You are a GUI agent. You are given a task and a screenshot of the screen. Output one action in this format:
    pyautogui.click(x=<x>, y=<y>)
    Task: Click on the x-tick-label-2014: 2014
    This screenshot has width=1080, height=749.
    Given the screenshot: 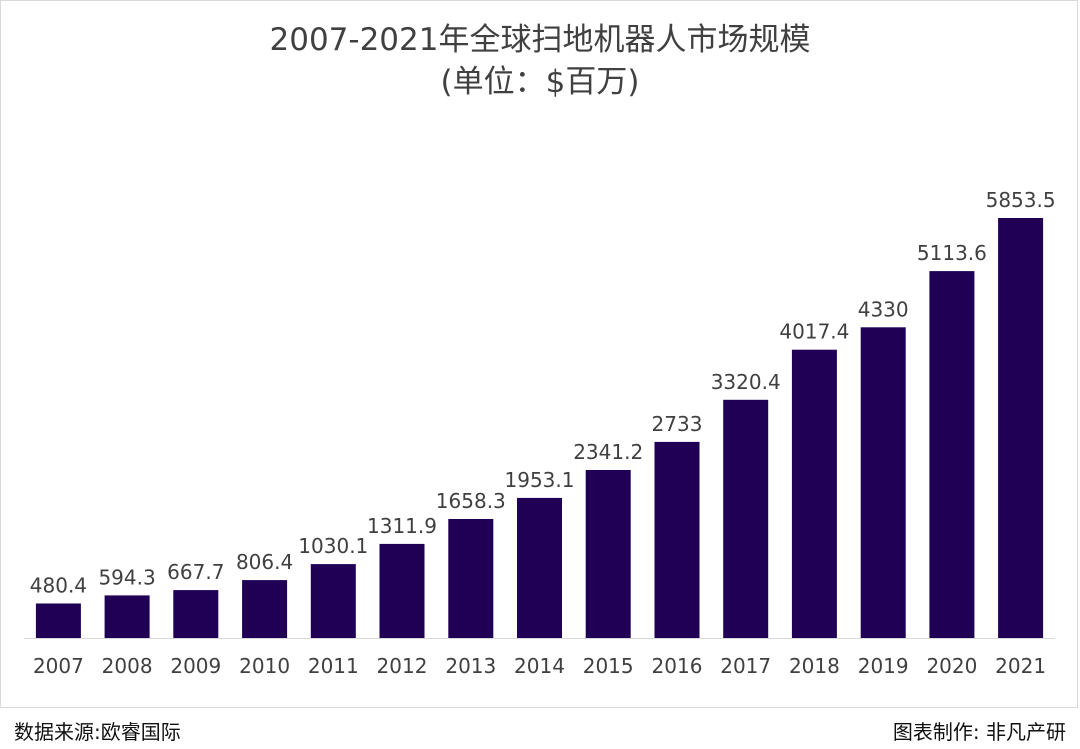 What is the action you would take?
    pyautogui.click(x=539, y=666)
    